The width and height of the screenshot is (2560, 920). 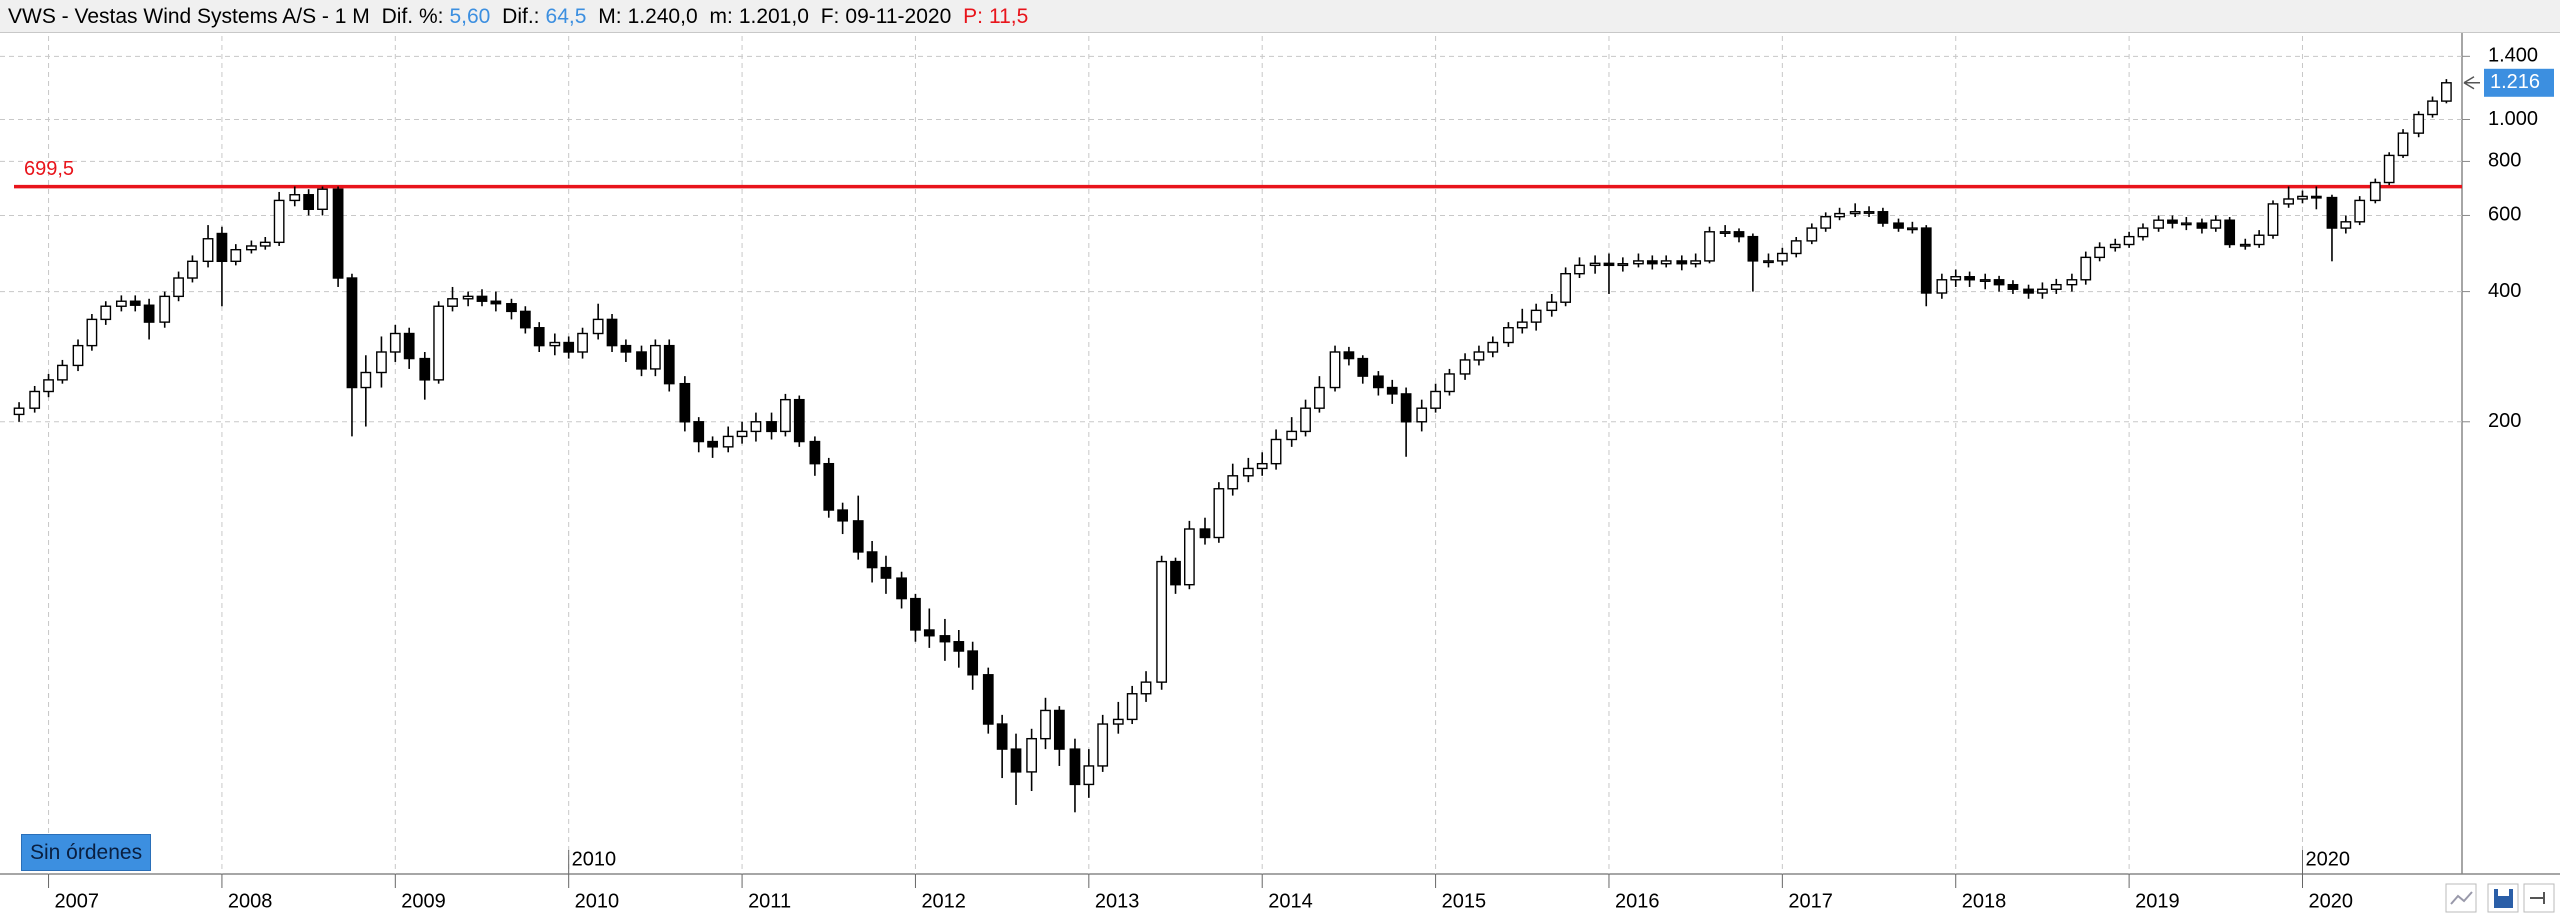 What do you see at coordinates (77, 901) in the screenshot?
I see `x-tick-label: 2007` at bounding box center [77, 901].